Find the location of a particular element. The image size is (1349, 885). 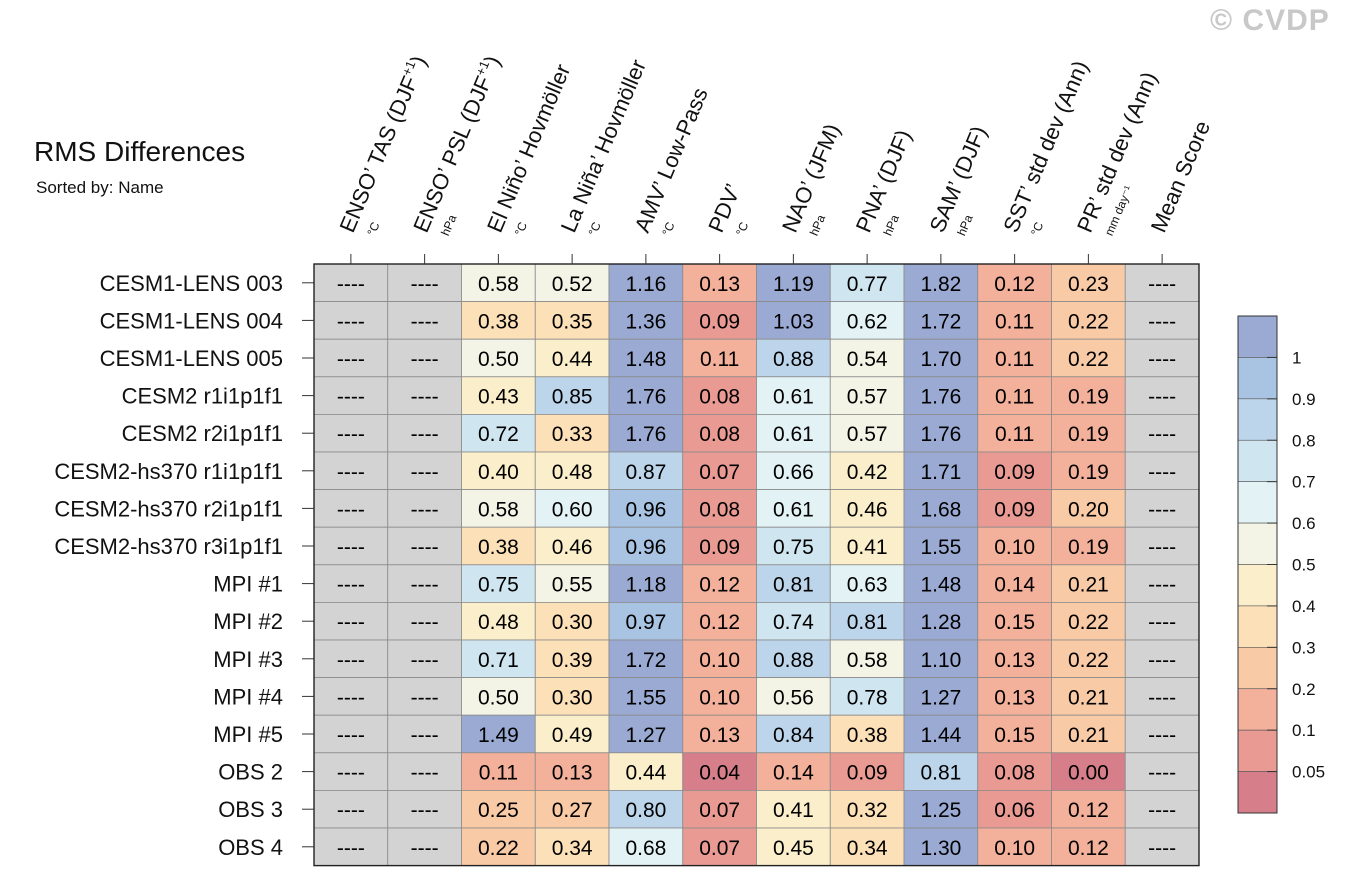

cell-value-label: 0.00 is located at coordinates (1088, 773).